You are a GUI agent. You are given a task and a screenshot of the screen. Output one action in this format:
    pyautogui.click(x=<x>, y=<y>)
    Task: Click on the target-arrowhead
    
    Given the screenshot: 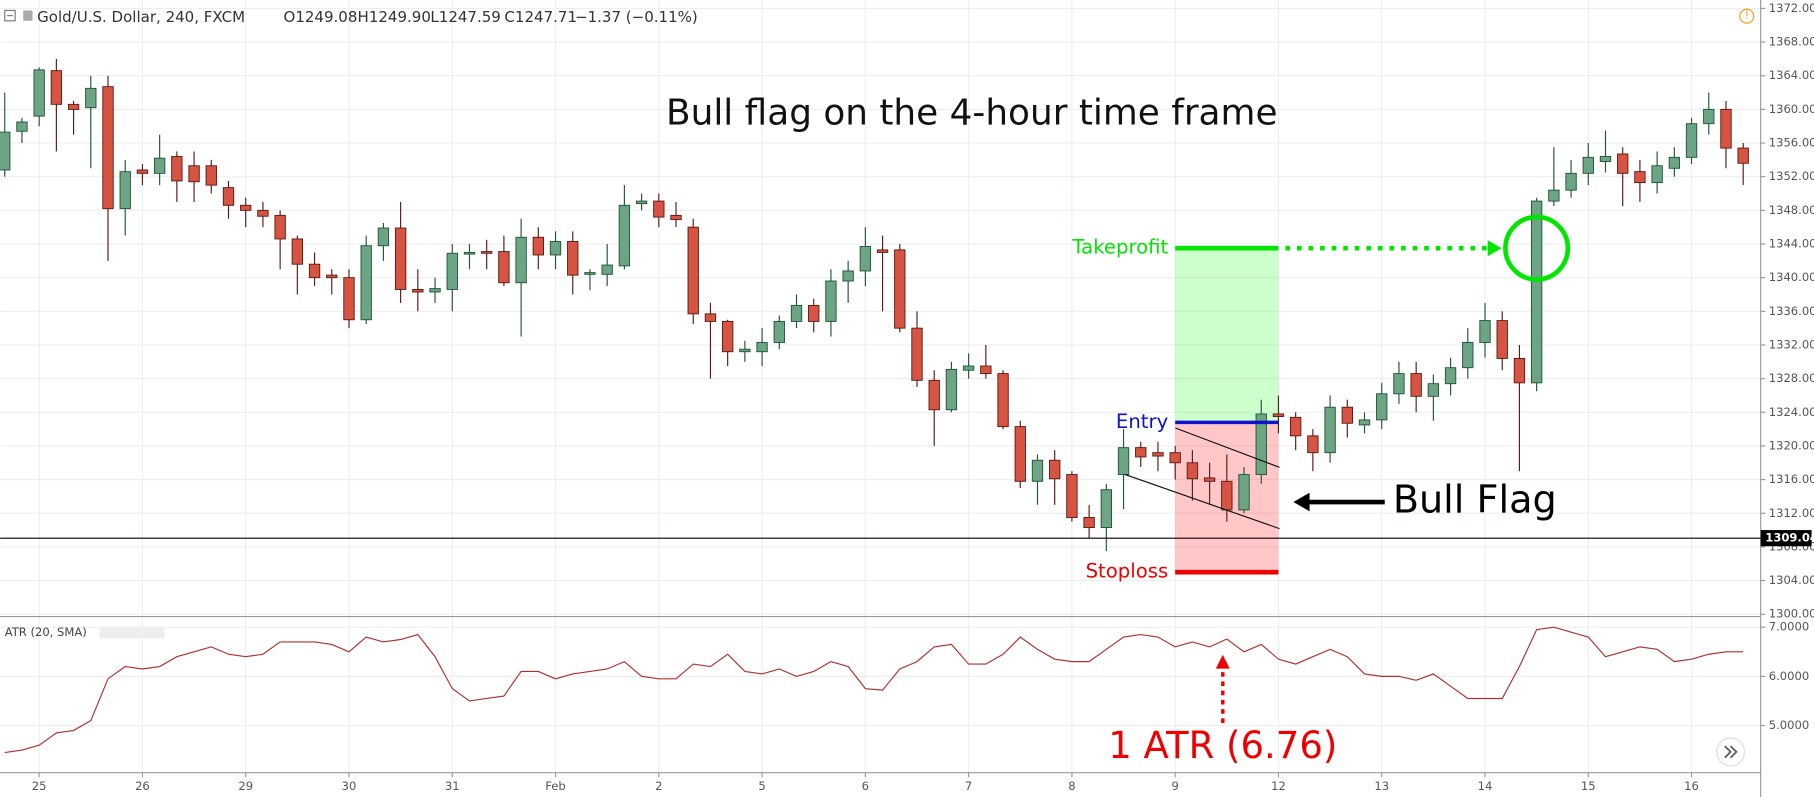 What is the action you would take?
    pyautogui.click(x=1494, y=248)
    